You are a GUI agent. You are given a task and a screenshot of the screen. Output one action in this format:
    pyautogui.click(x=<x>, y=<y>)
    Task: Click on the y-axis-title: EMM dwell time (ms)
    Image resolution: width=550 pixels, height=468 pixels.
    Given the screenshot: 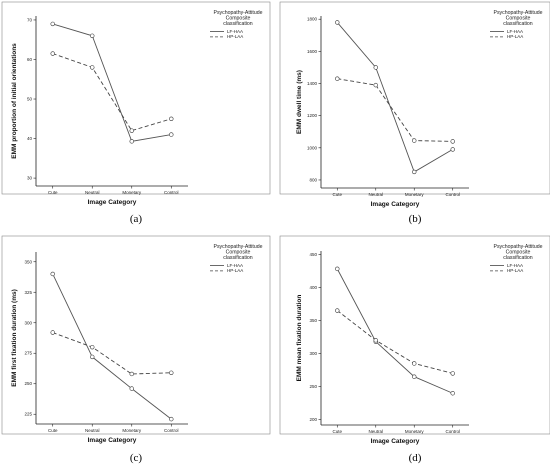 What is the action you would take?
    pyautogui.click(x=299, y=102)
    